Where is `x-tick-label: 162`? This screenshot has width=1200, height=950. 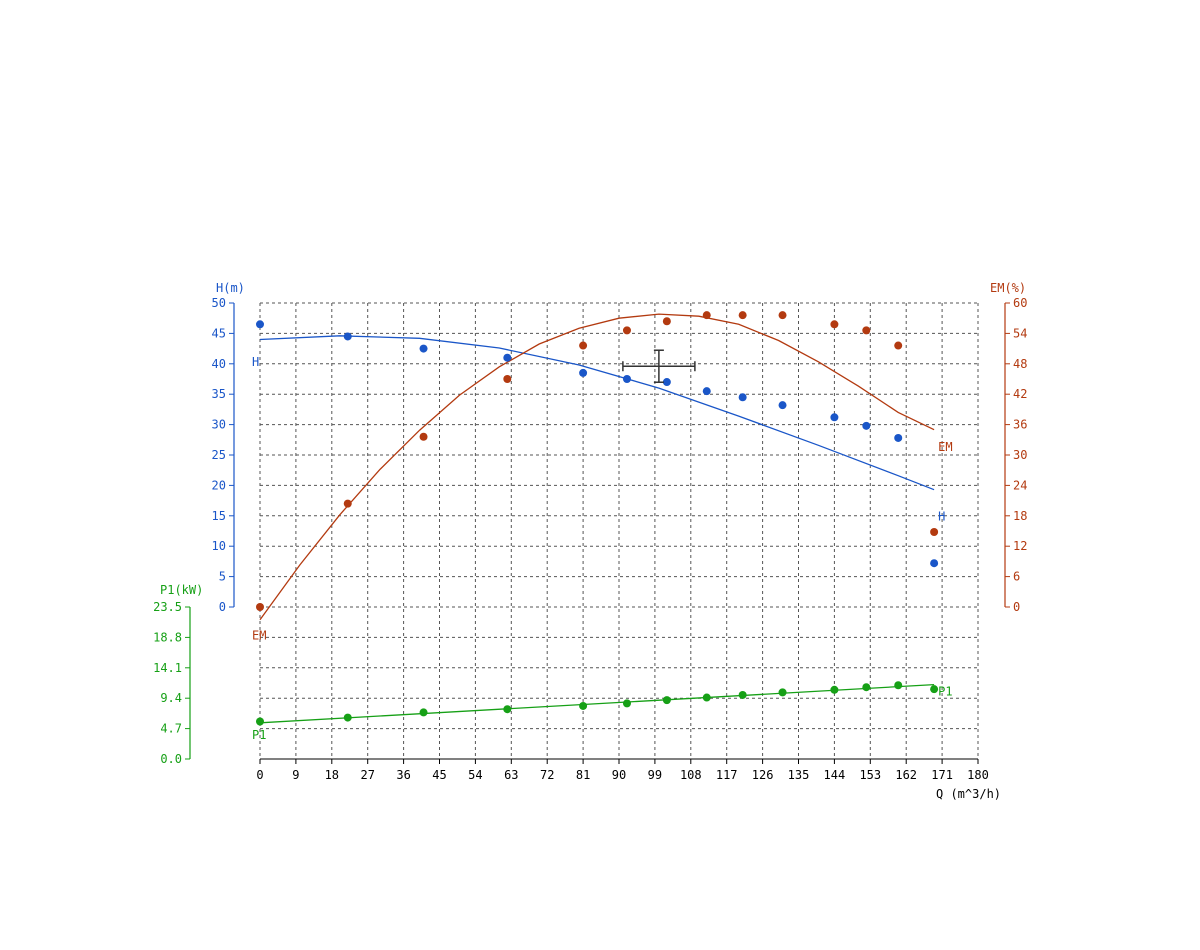 x-tick-label: 162 is located at coordinates (906, 775).